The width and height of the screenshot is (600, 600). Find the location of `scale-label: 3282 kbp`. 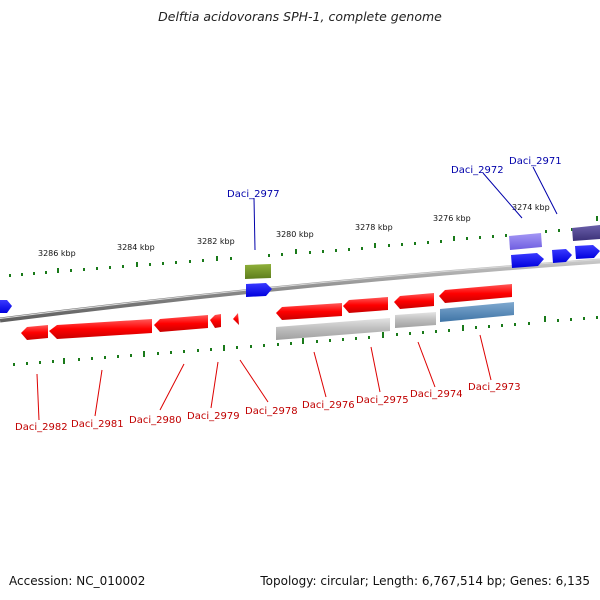

scale-label: 3282 kbp is located at coordinates (216, 241).